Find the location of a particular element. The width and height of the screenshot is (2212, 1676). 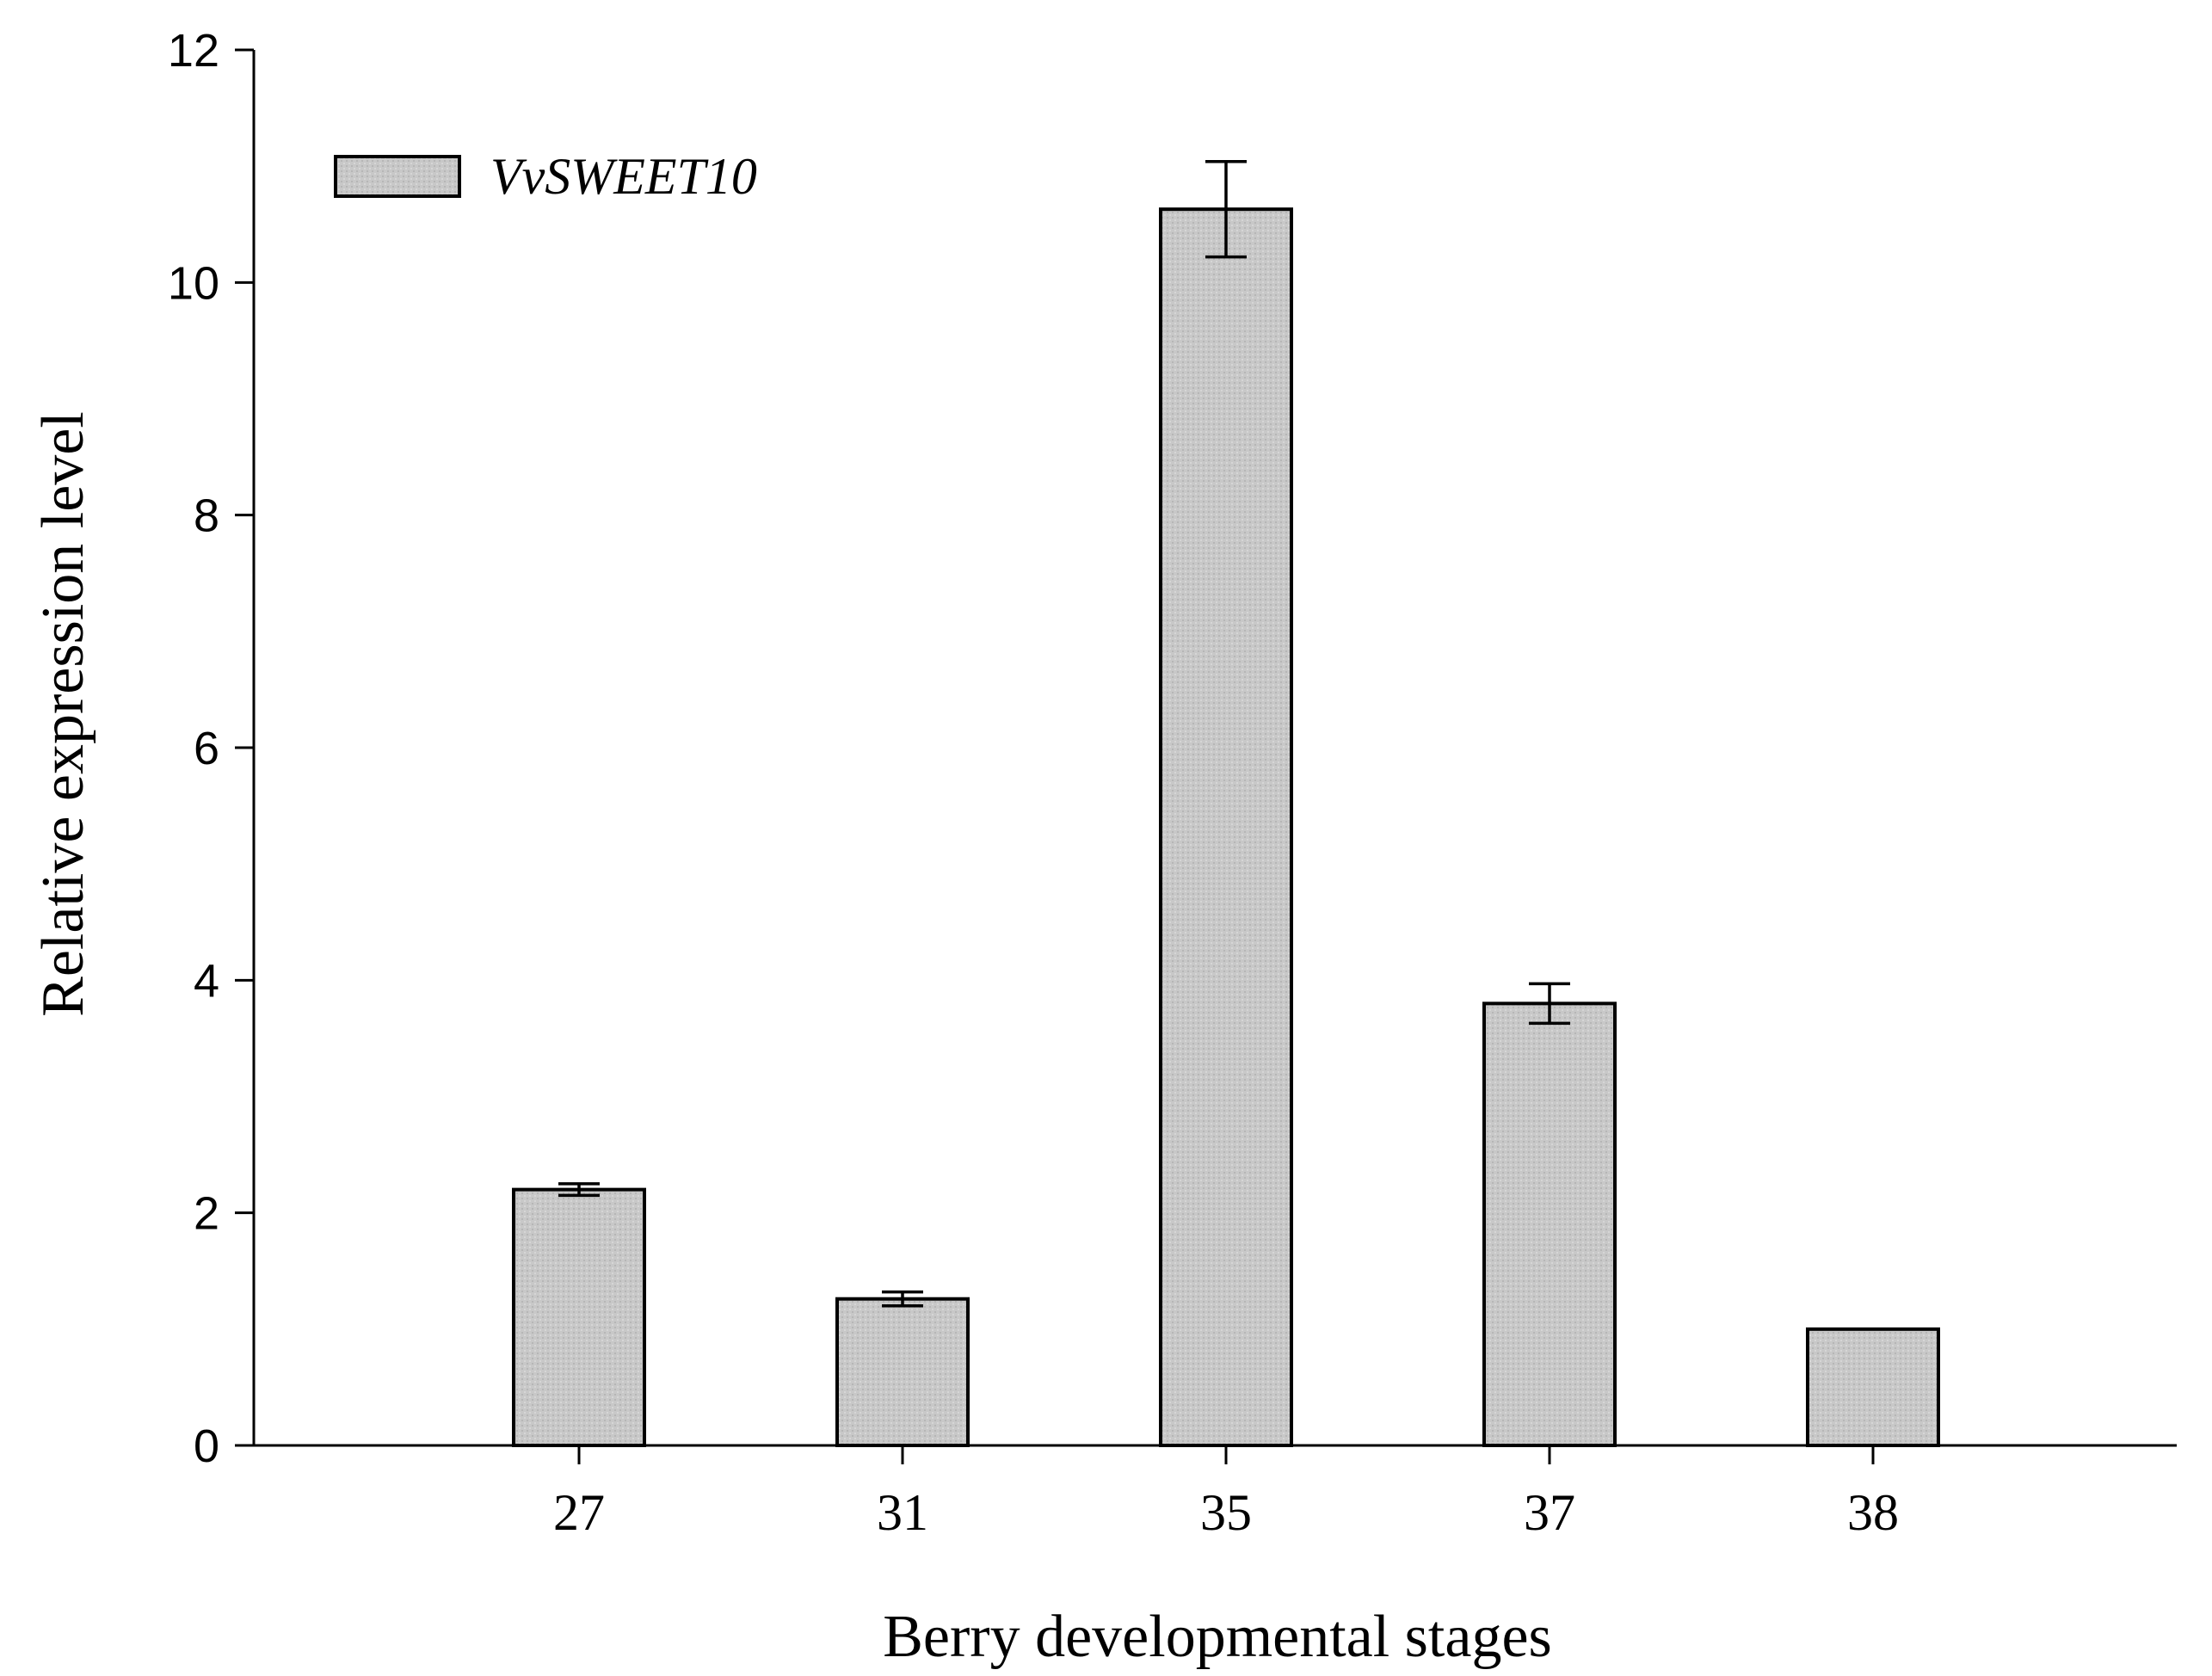

x-tick-label: 38 is located at coordinates (1873, 1512).